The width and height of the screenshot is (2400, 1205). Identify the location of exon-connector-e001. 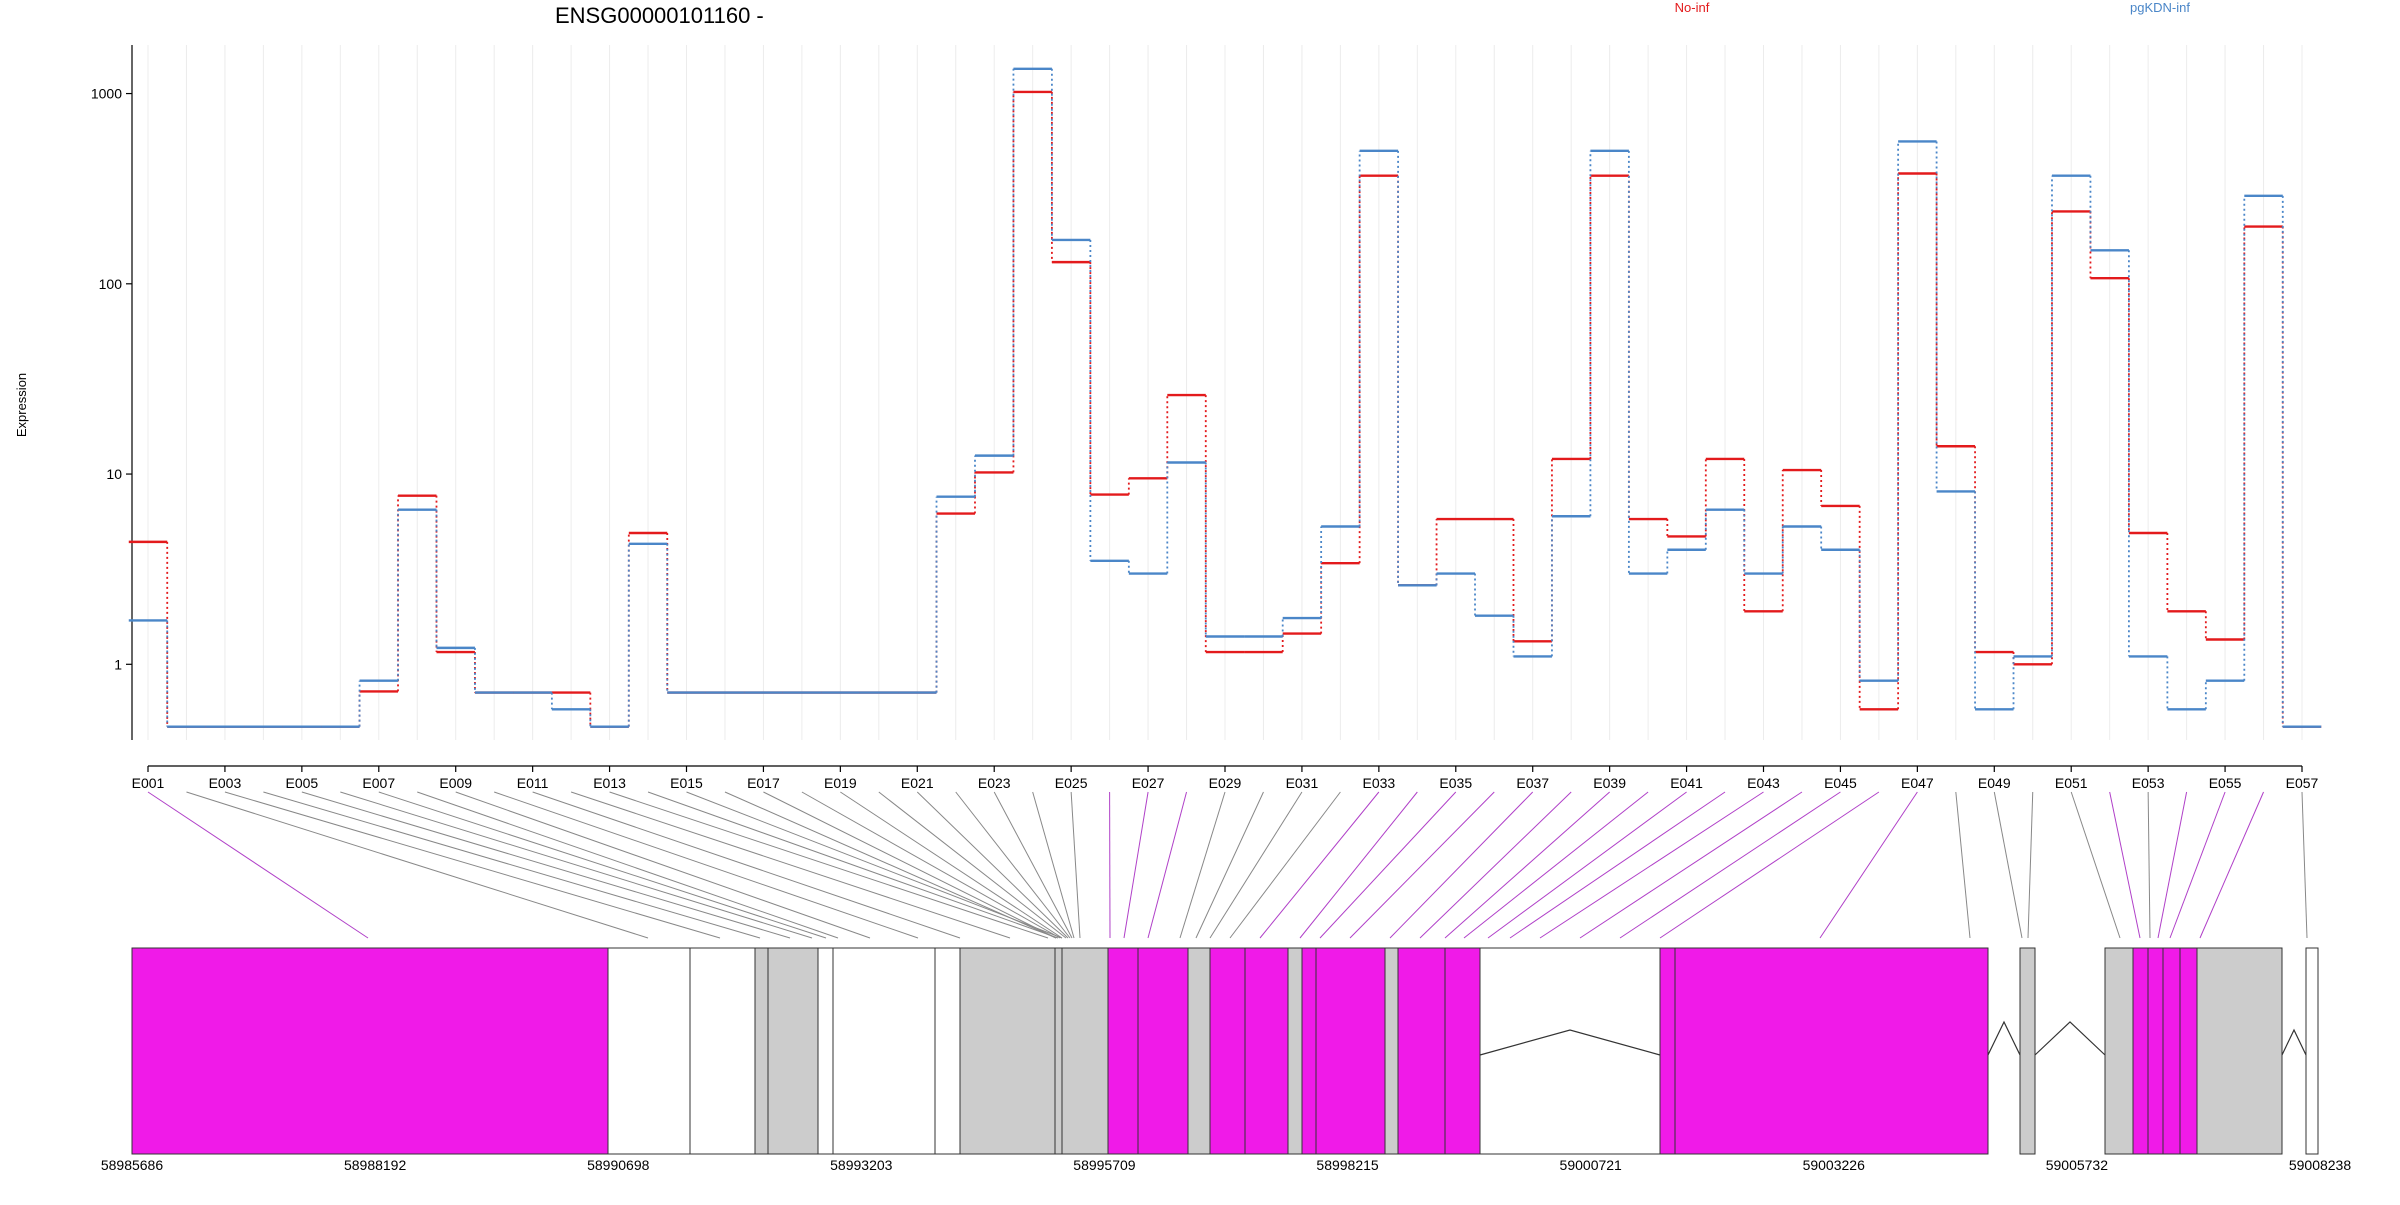
(258, 865).